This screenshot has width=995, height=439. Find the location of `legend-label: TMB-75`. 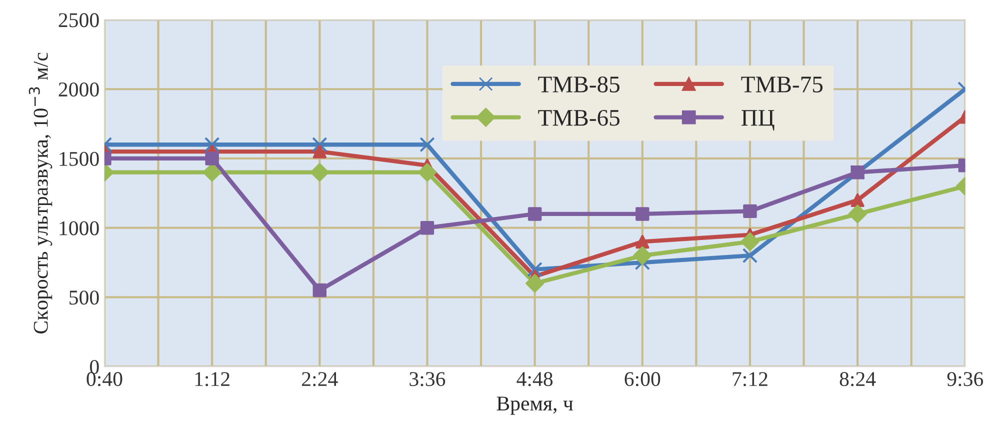

legend-label: TMB-75 is located at coordinates (782, 84).